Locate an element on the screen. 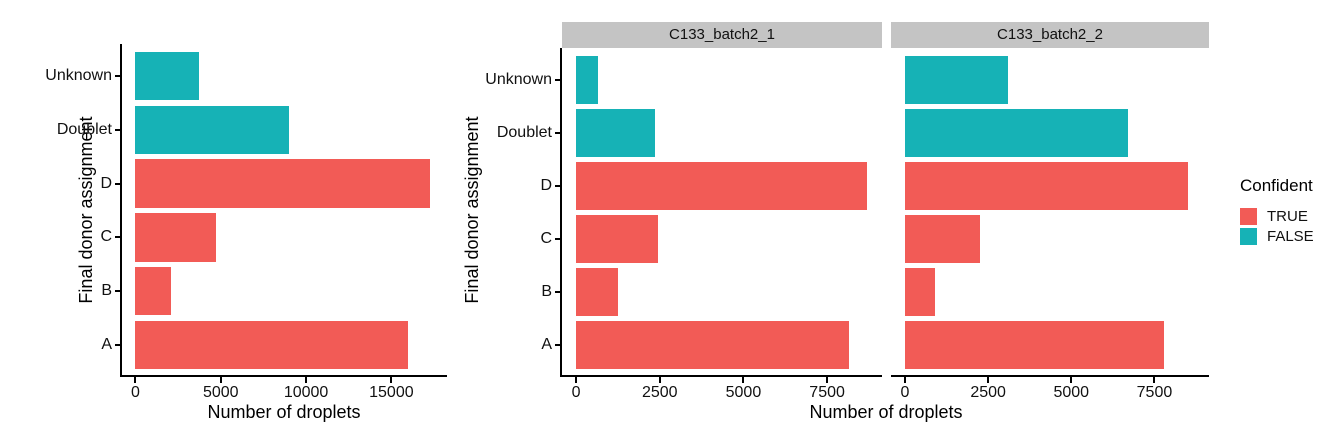 The image size is (1344, 447). x-tick-label-2500-c133_batch2_1: 2500 is located at coordinates (659, 392).